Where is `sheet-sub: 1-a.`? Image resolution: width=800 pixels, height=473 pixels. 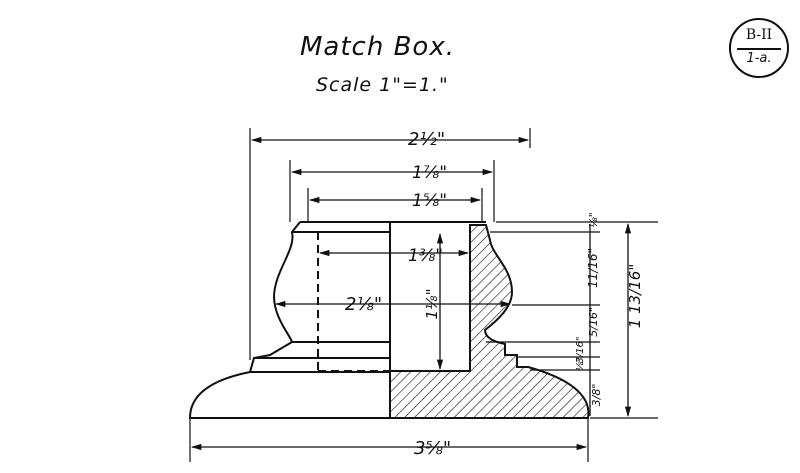
sheet-sub: 1-a. is located at coordinates (759, 58).